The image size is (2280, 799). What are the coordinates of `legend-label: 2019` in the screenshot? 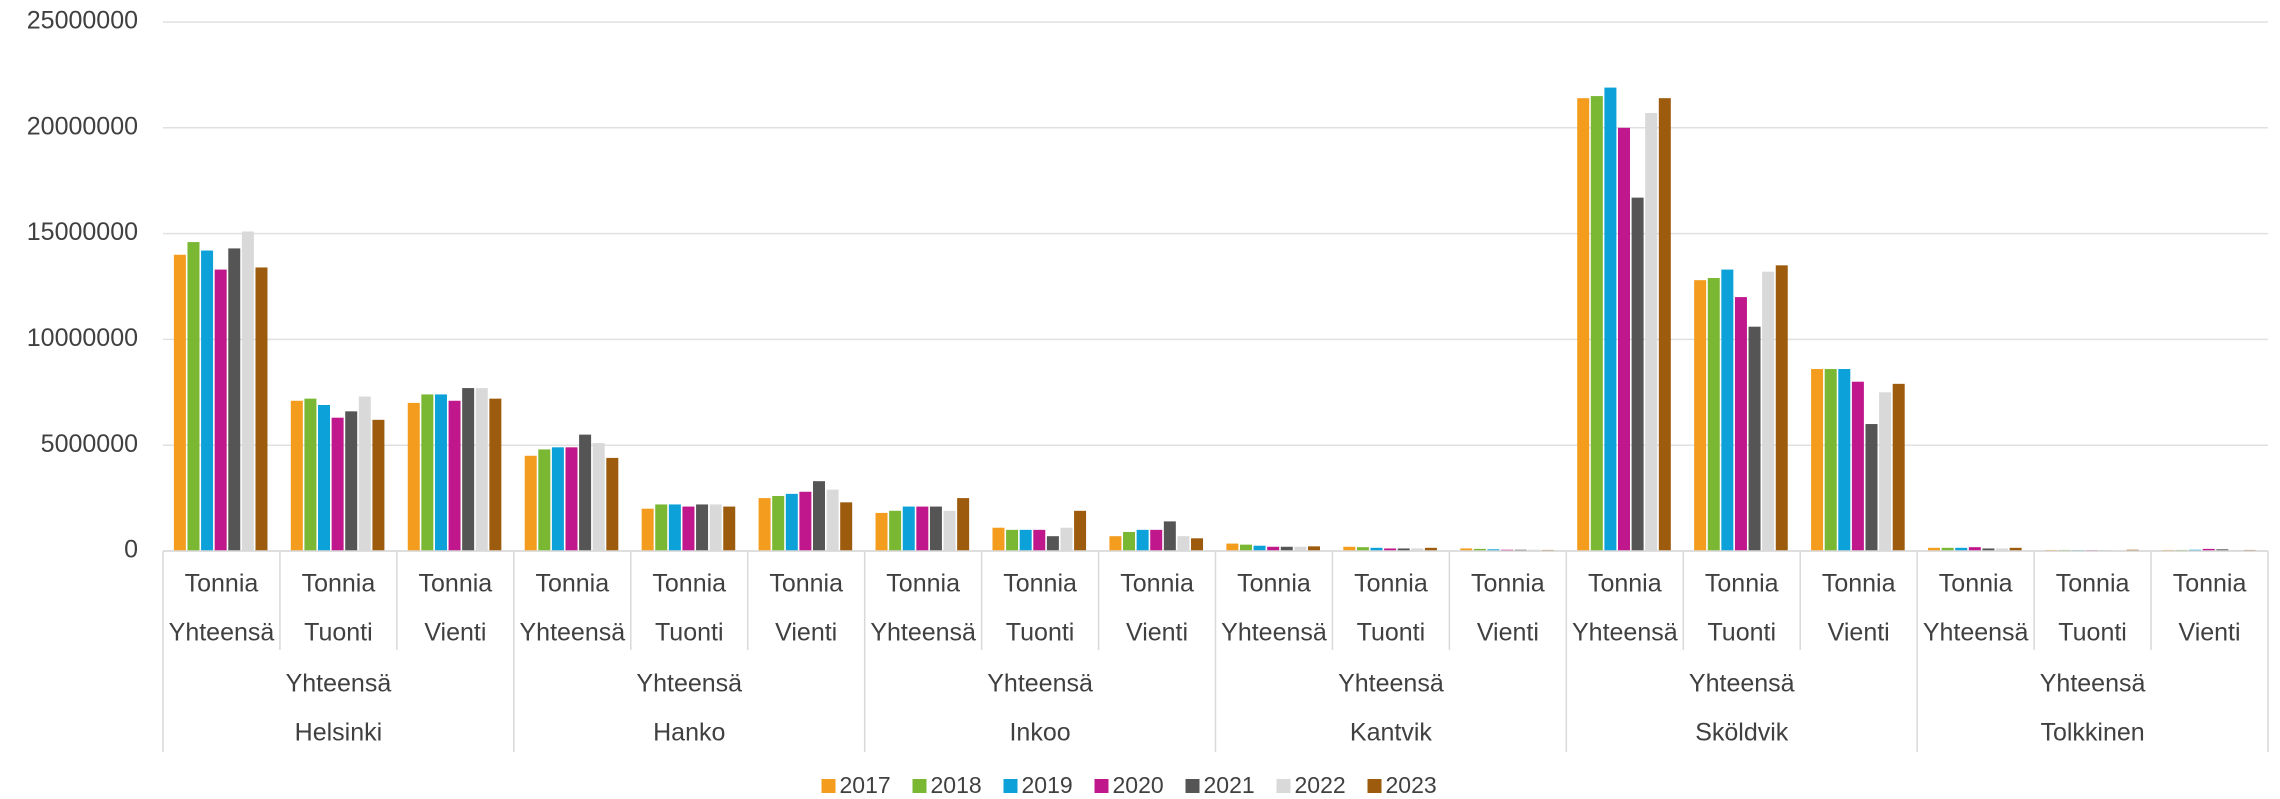 It's located at (1047, 785).